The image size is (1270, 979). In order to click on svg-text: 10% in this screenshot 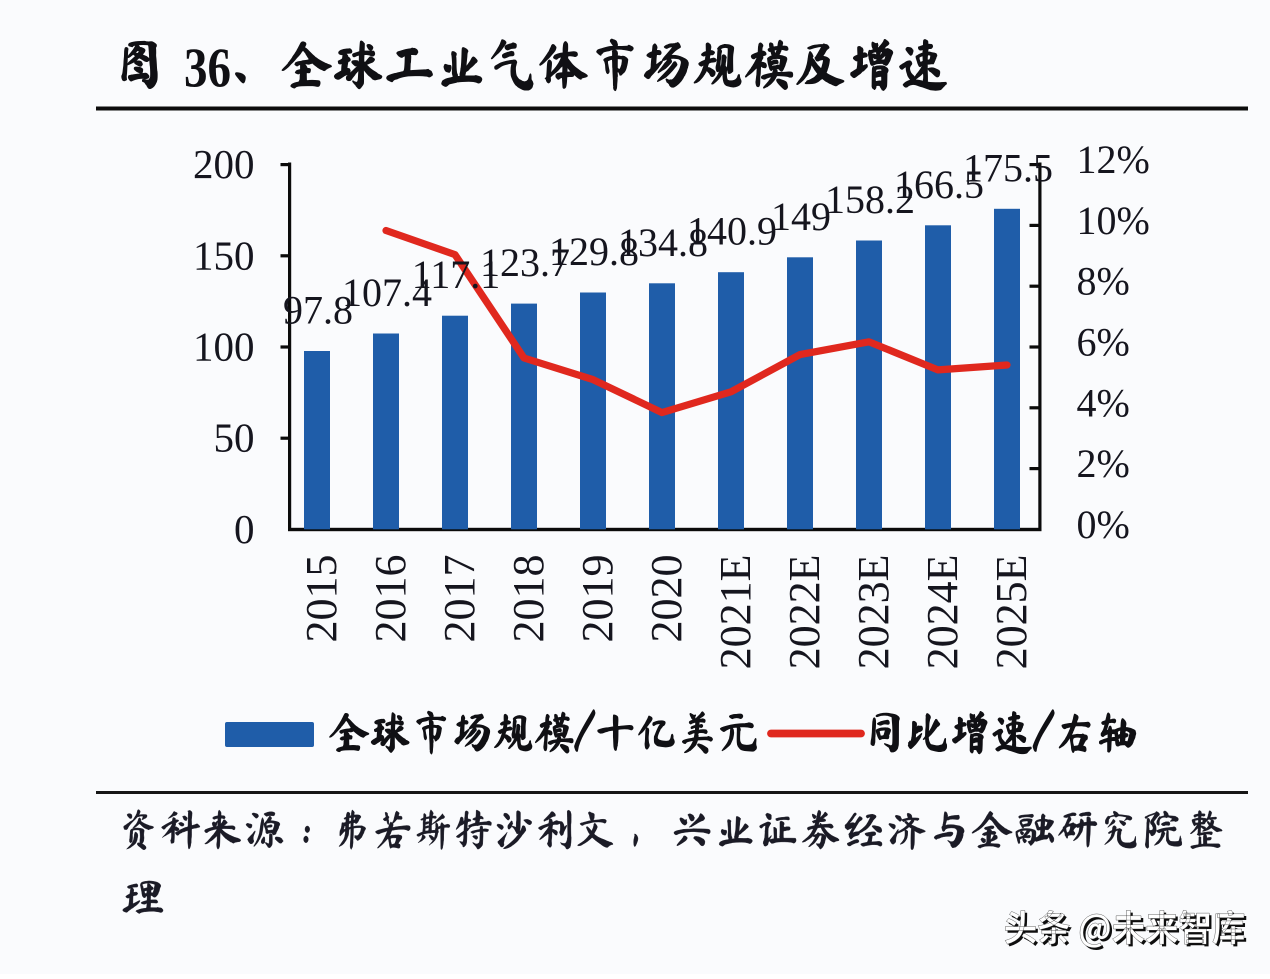, I will do `click(1113, 220)`.